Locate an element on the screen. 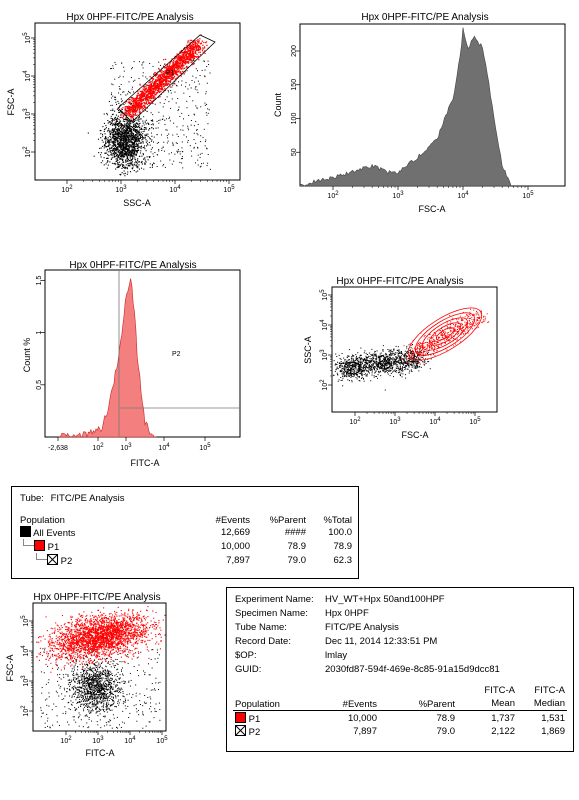  chart-title: Hpx 0HPF-FITC/PE Analysis is located at coordinates (399, 281).